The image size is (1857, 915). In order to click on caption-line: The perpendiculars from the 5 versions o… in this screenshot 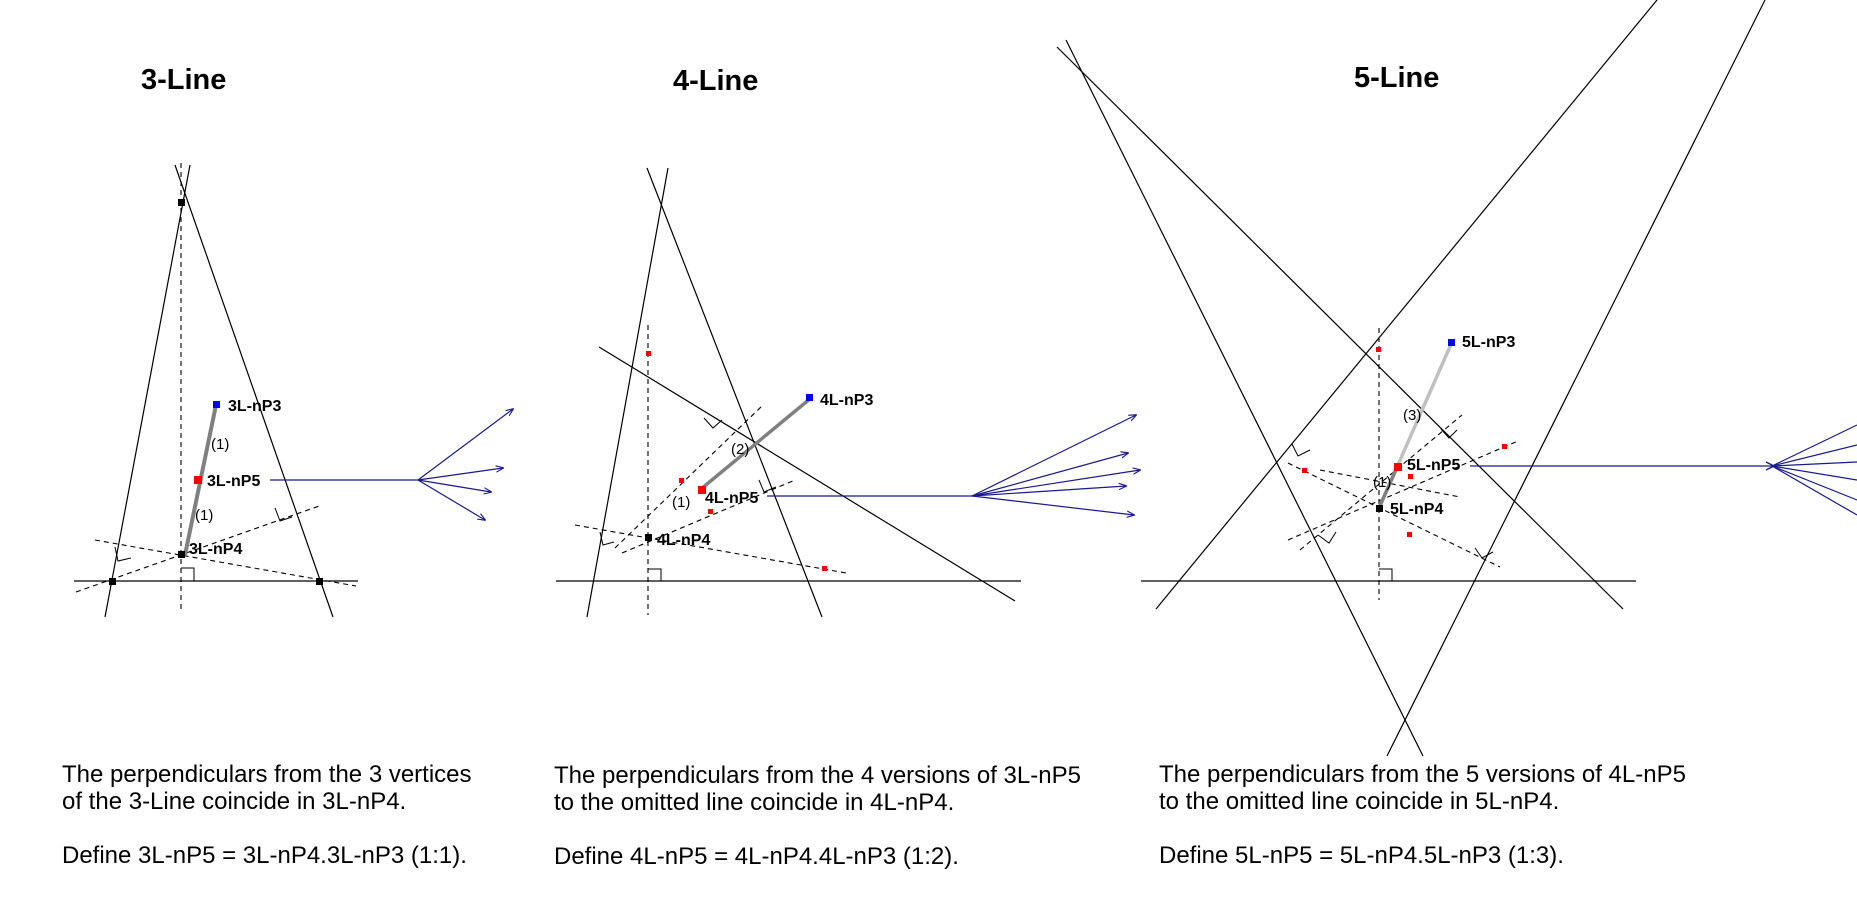, I will do `click(1422, 774)`.